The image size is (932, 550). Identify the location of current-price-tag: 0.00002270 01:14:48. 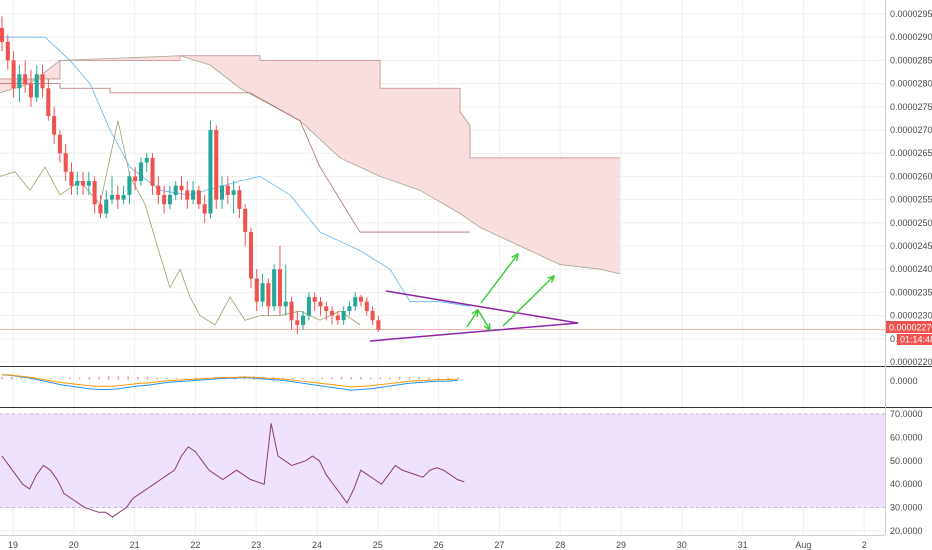
(909, 333).